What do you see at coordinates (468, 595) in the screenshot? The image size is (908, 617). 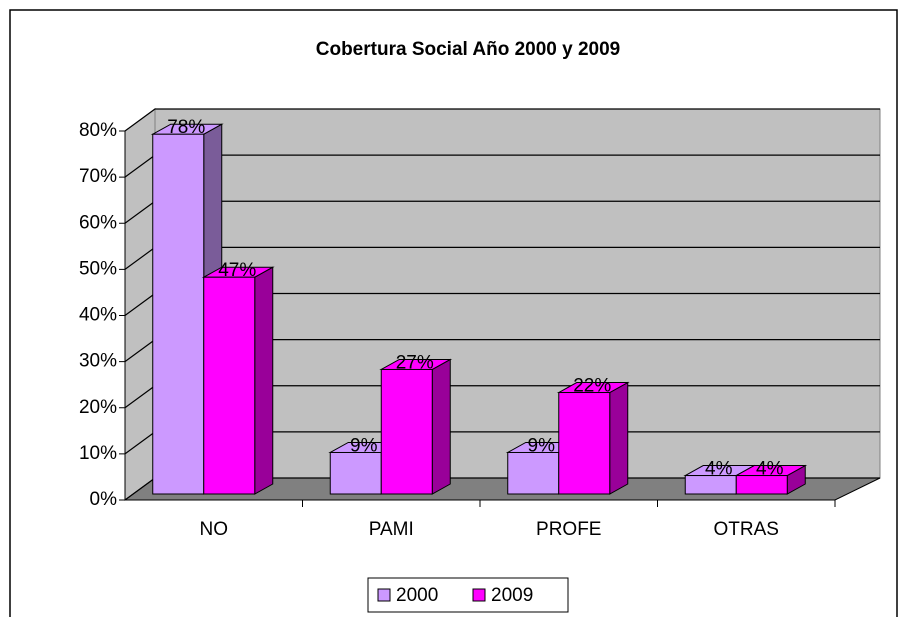 I see `legend-box` at bounding box center [468, 595].